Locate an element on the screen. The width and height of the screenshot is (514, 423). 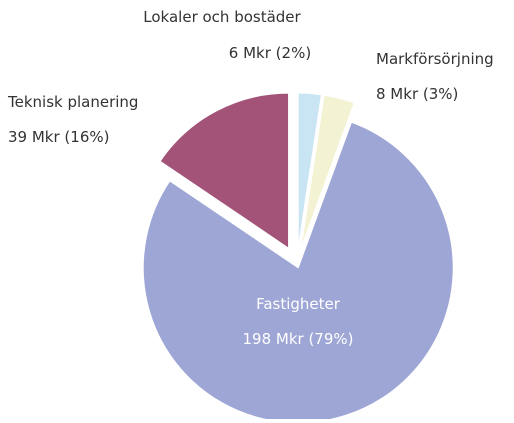
slice-value-label: 39 Mkr (16%) is located at coordinates (58, 137).